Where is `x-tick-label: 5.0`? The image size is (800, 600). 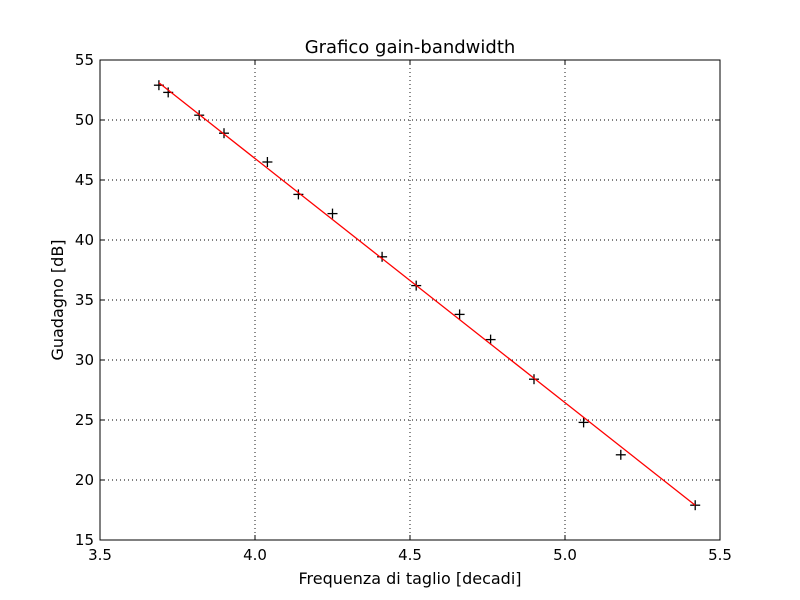
x-tick-label: 5.0 is located at coordinates (565, 555).